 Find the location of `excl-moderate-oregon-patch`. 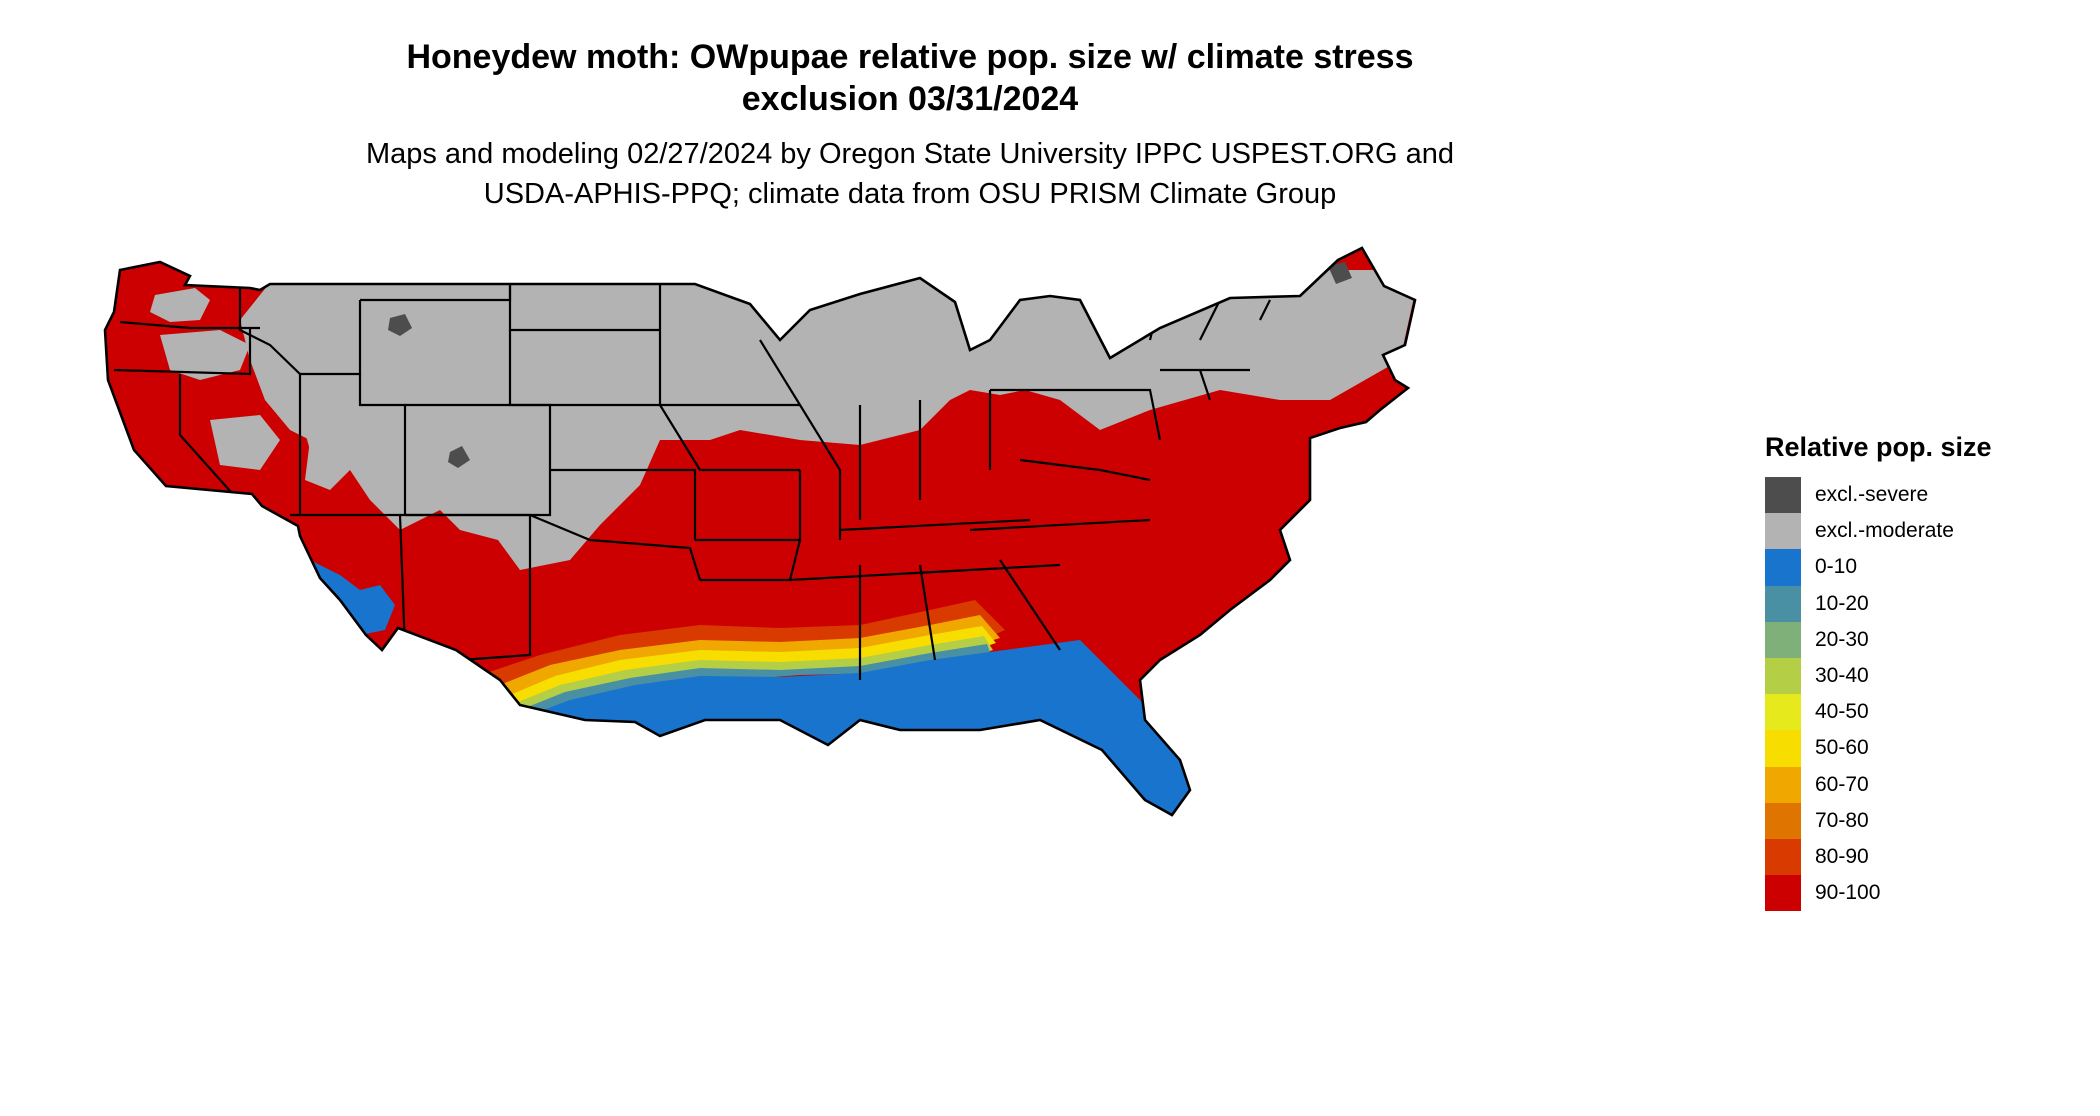

excl-moderate-oregon-patch is located at coordinates (205, 355).